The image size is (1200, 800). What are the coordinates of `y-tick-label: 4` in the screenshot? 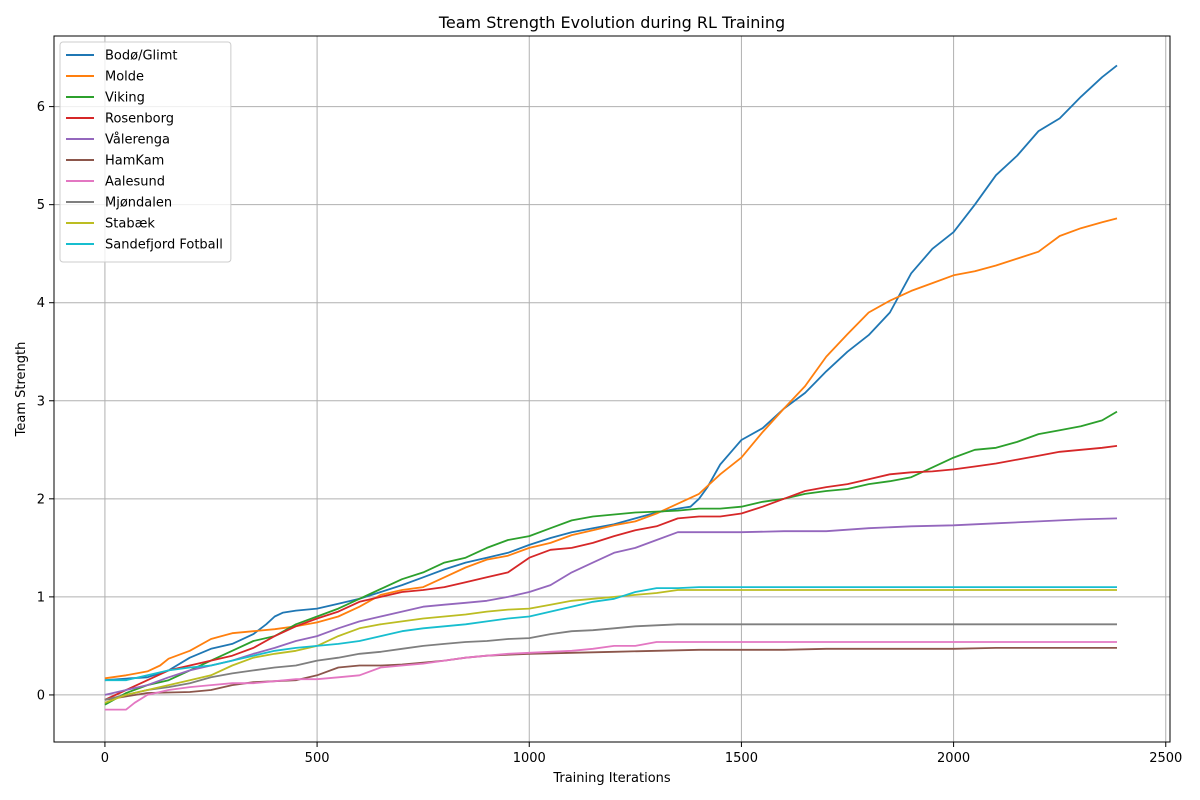 It's located at (41, 303).